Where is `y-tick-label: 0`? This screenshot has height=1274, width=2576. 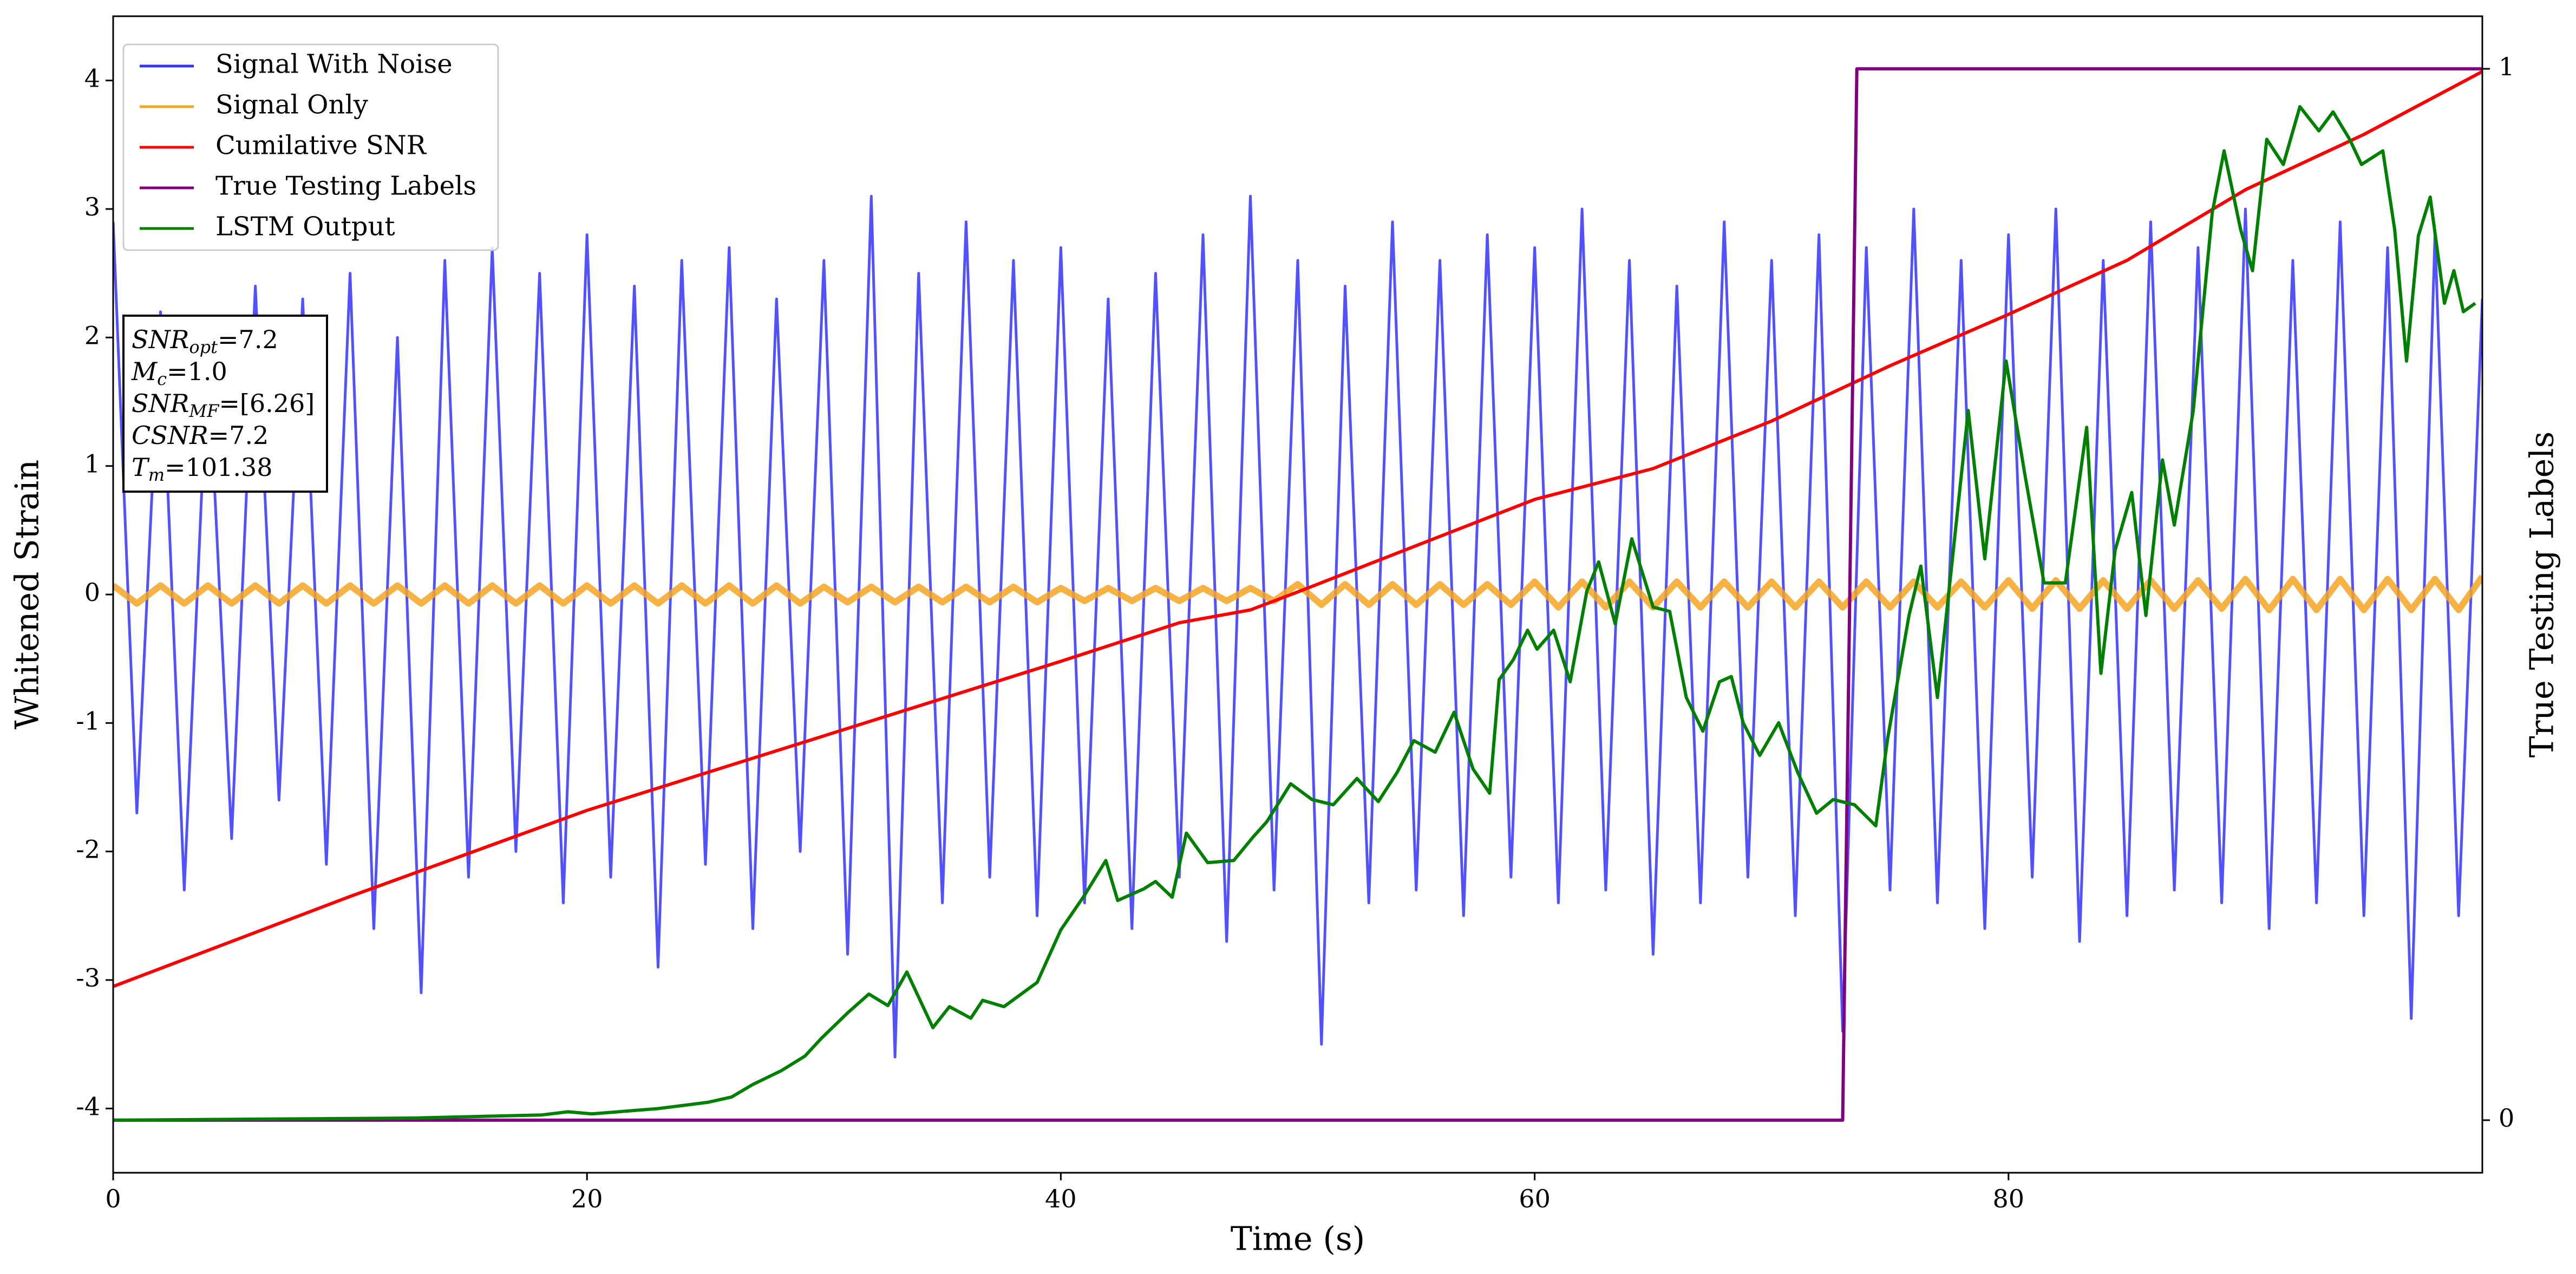
y-tick-label: 0 is located at coordinates (92, 592).